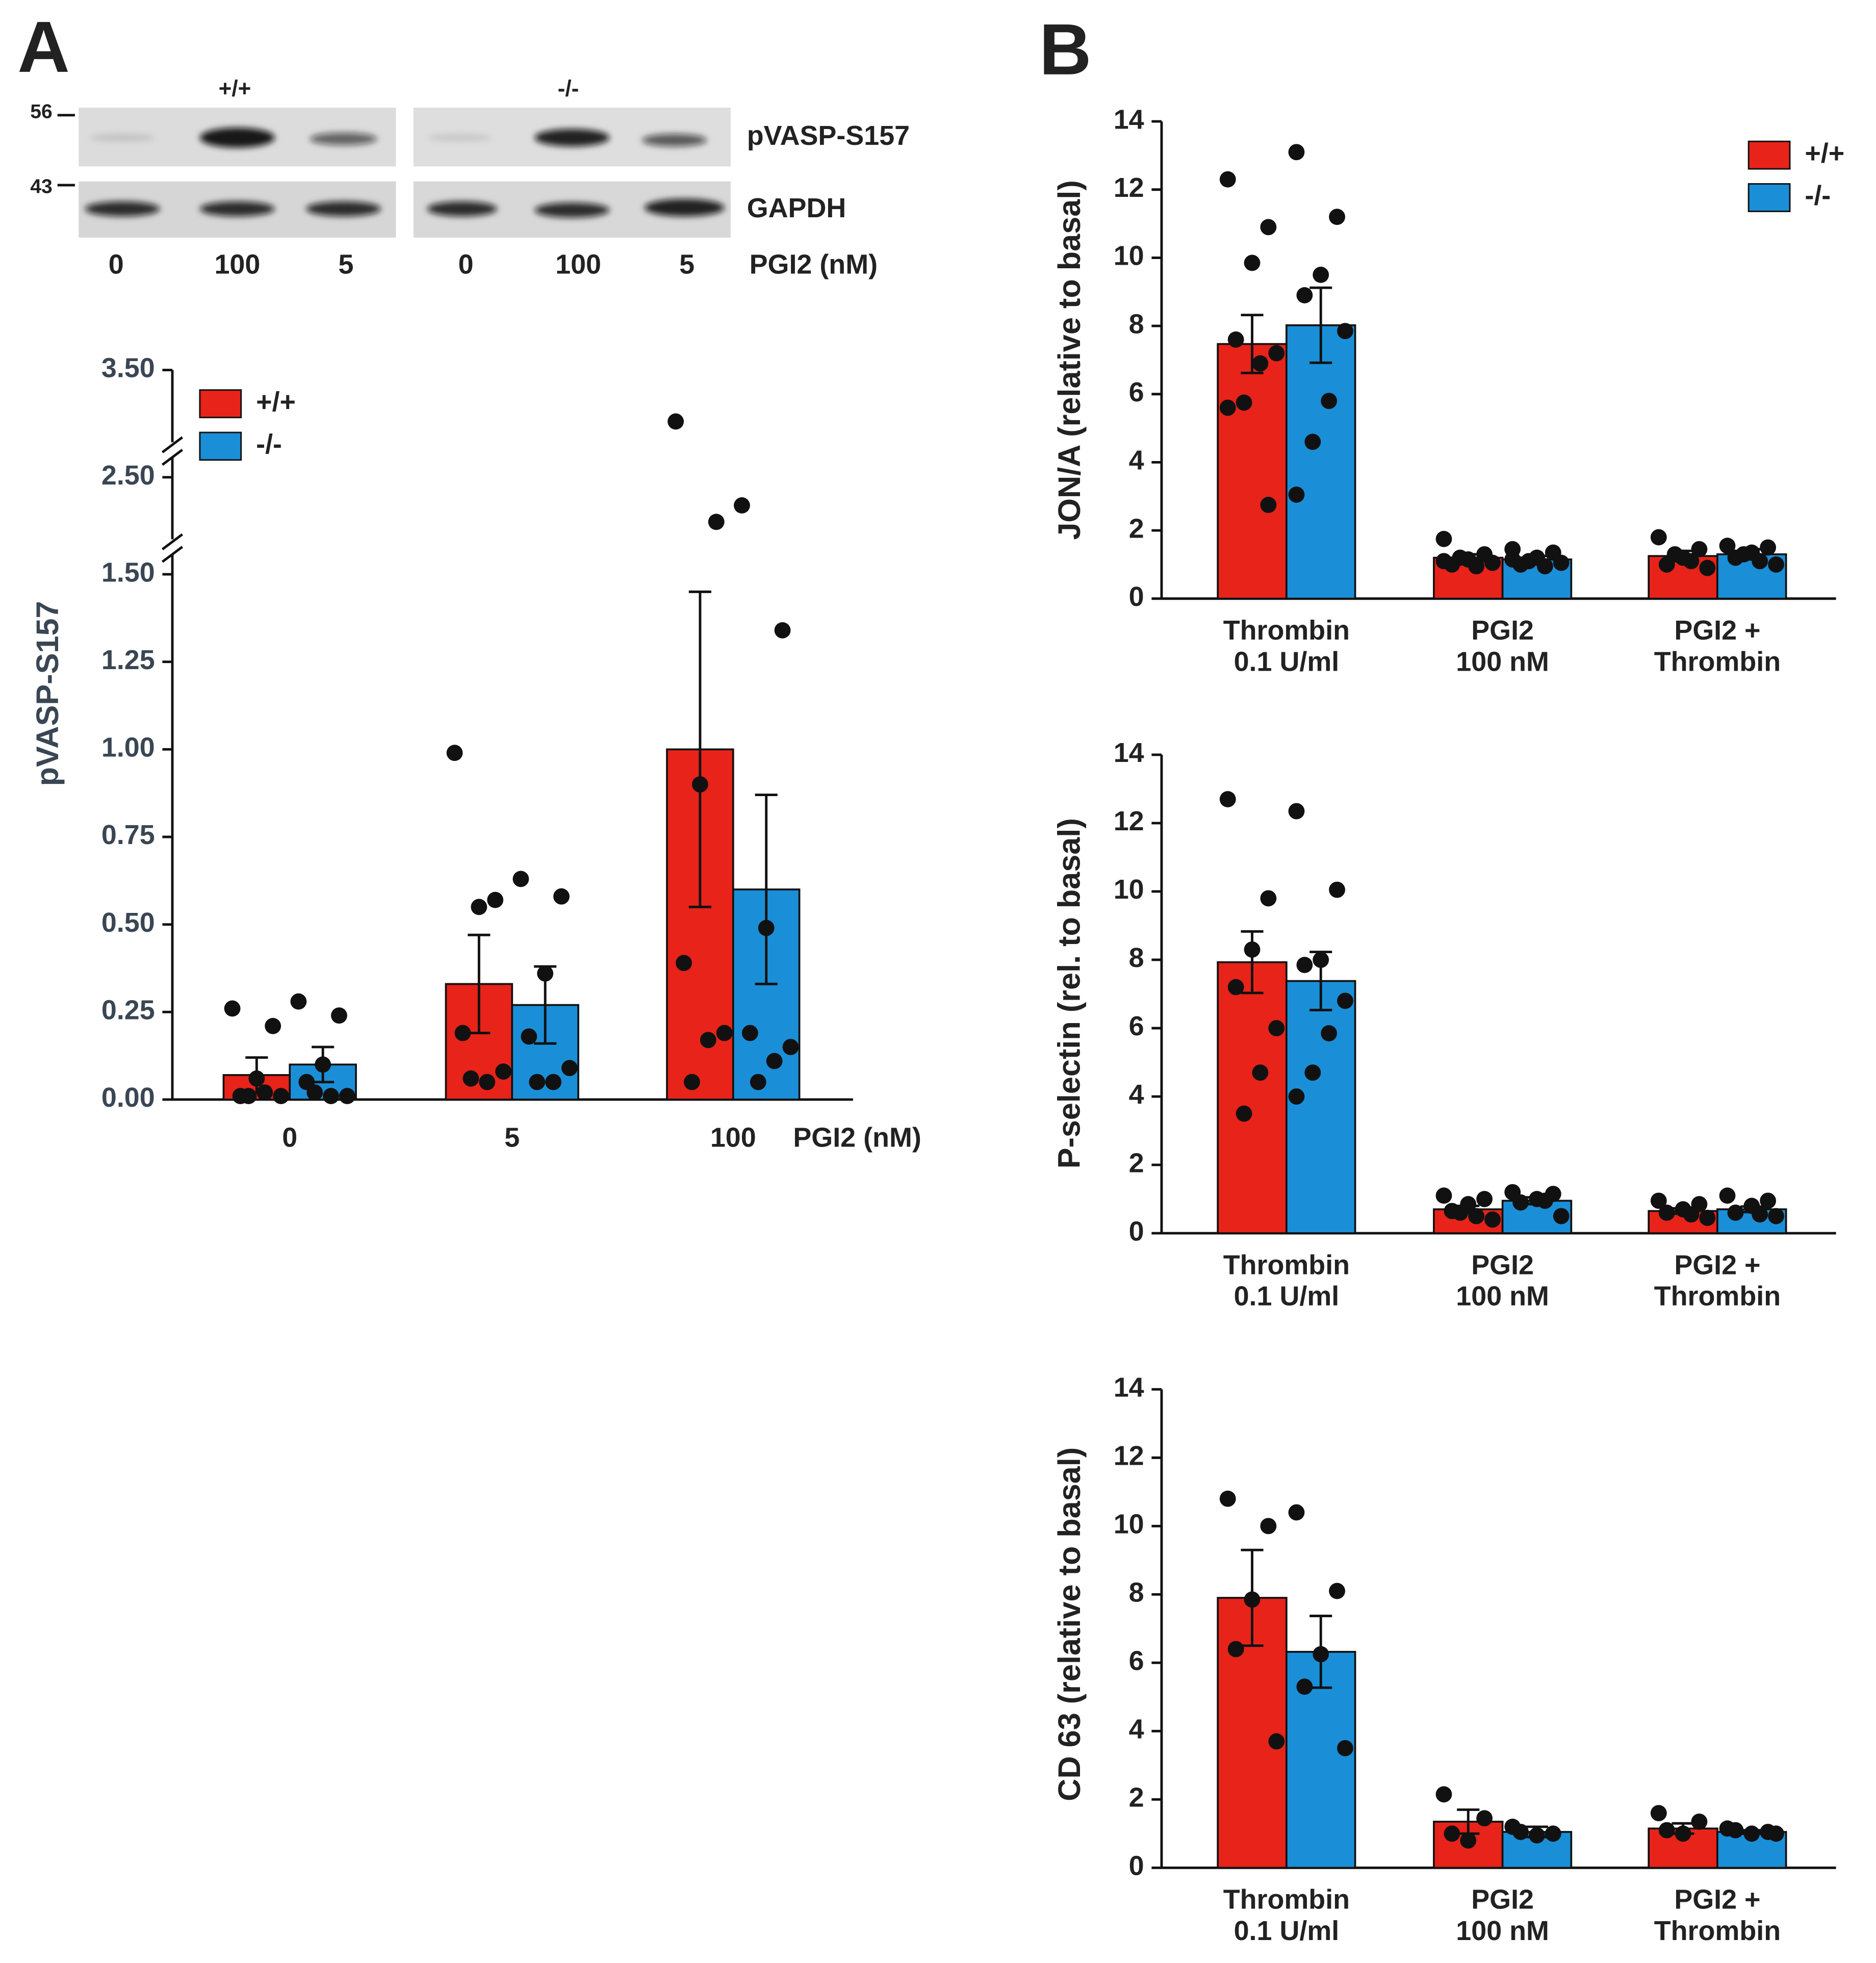 The image size is (1876, 1963). I want to click on genotype-label: -/-, so click(568, 88).